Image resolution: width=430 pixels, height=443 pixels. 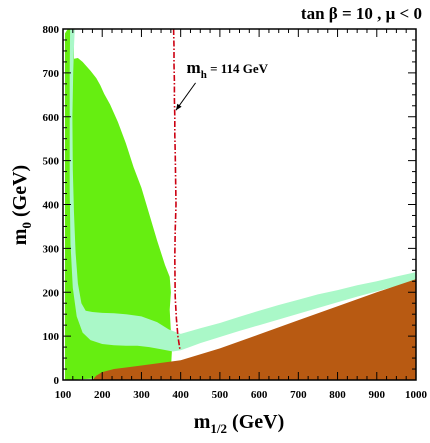 I want to click on higgs-limit-line, so click(x=176, y=189).